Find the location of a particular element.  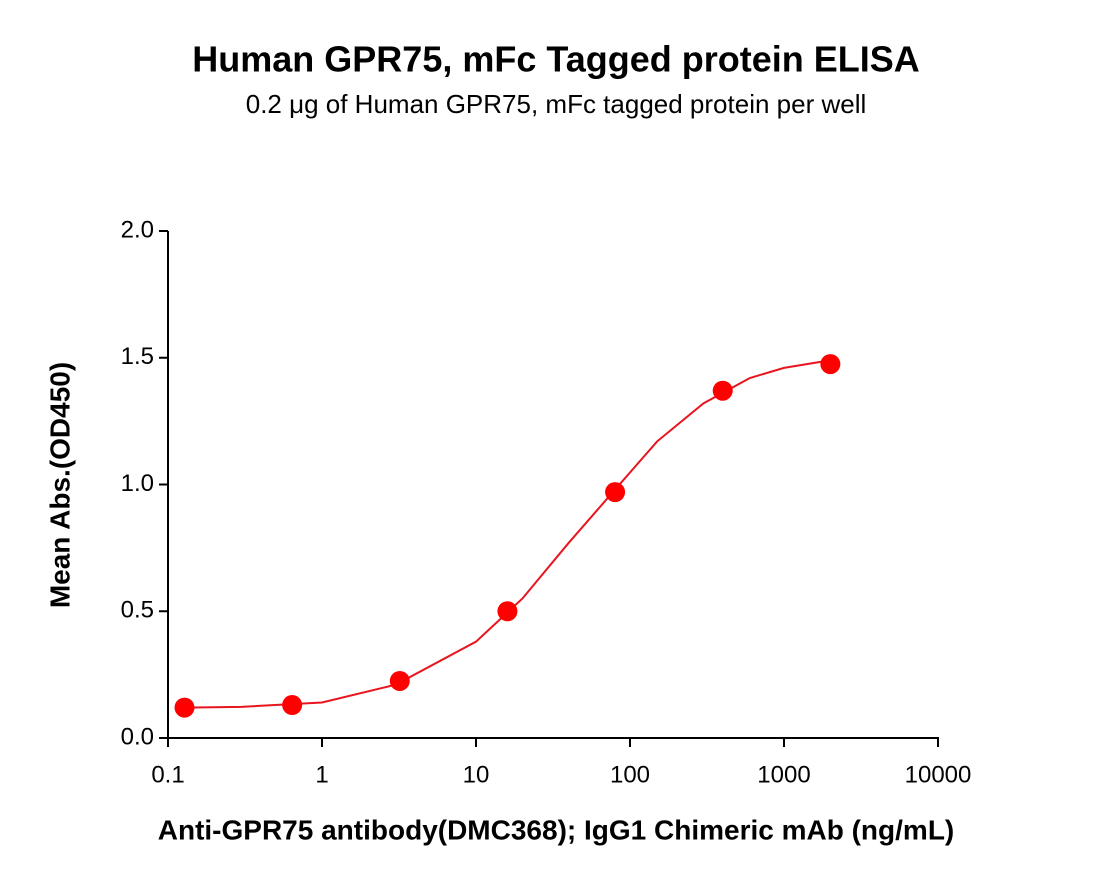

x-tick-label: 0.1 is located at coordinates (167, 774).